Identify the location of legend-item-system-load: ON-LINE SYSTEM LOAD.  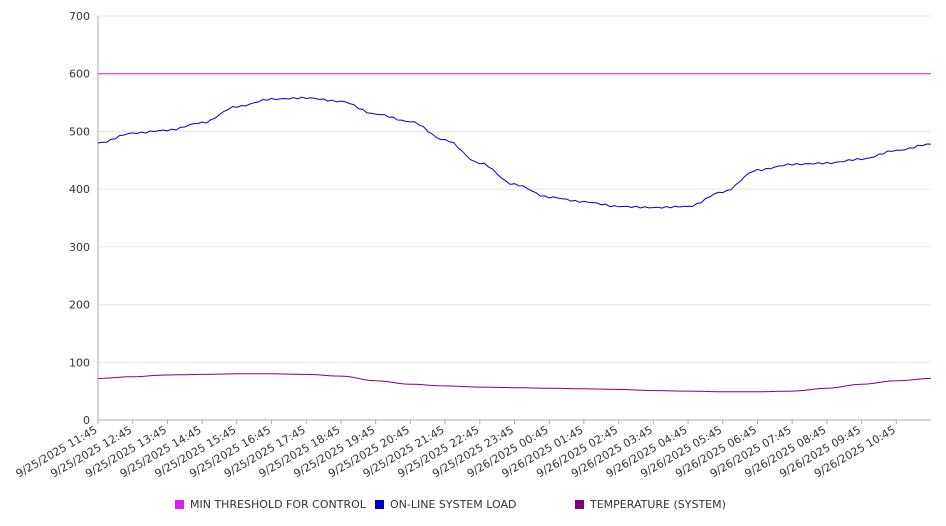
(445, 504).